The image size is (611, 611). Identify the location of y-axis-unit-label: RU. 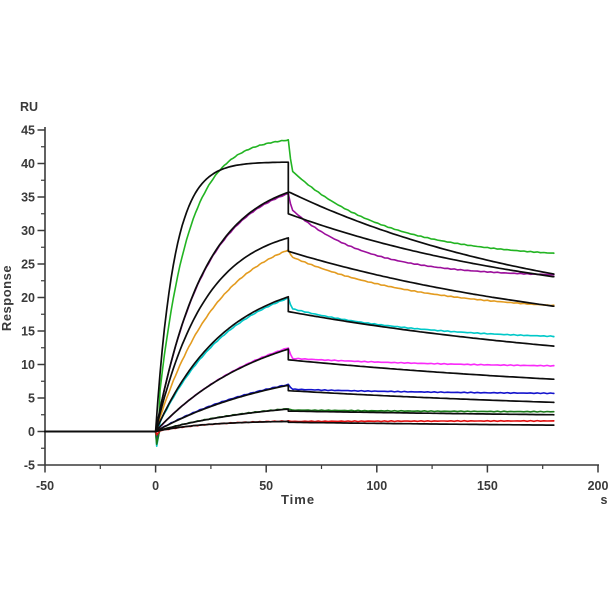
(29, 107).